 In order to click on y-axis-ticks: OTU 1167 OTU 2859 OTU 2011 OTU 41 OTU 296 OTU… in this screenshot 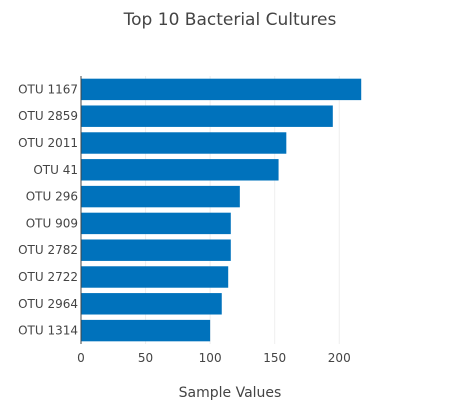, I will do `click(48, 209)`.